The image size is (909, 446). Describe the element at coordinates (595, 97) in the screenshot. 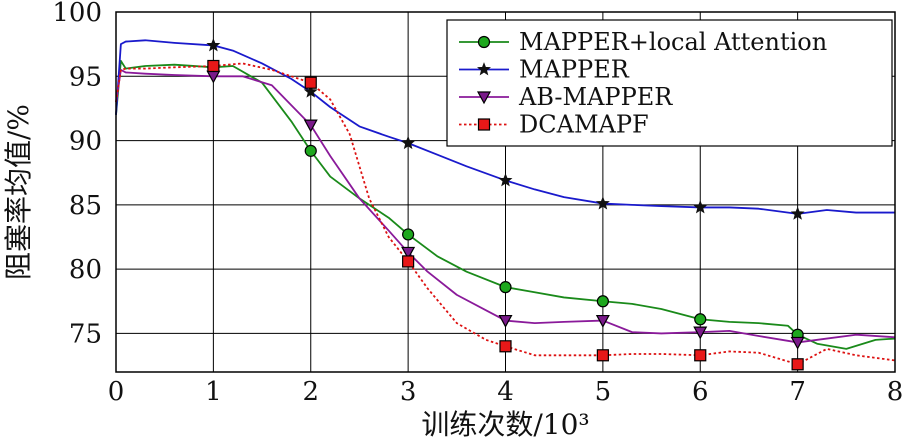

I see `legend-label: AB-MAPPER` at that location.